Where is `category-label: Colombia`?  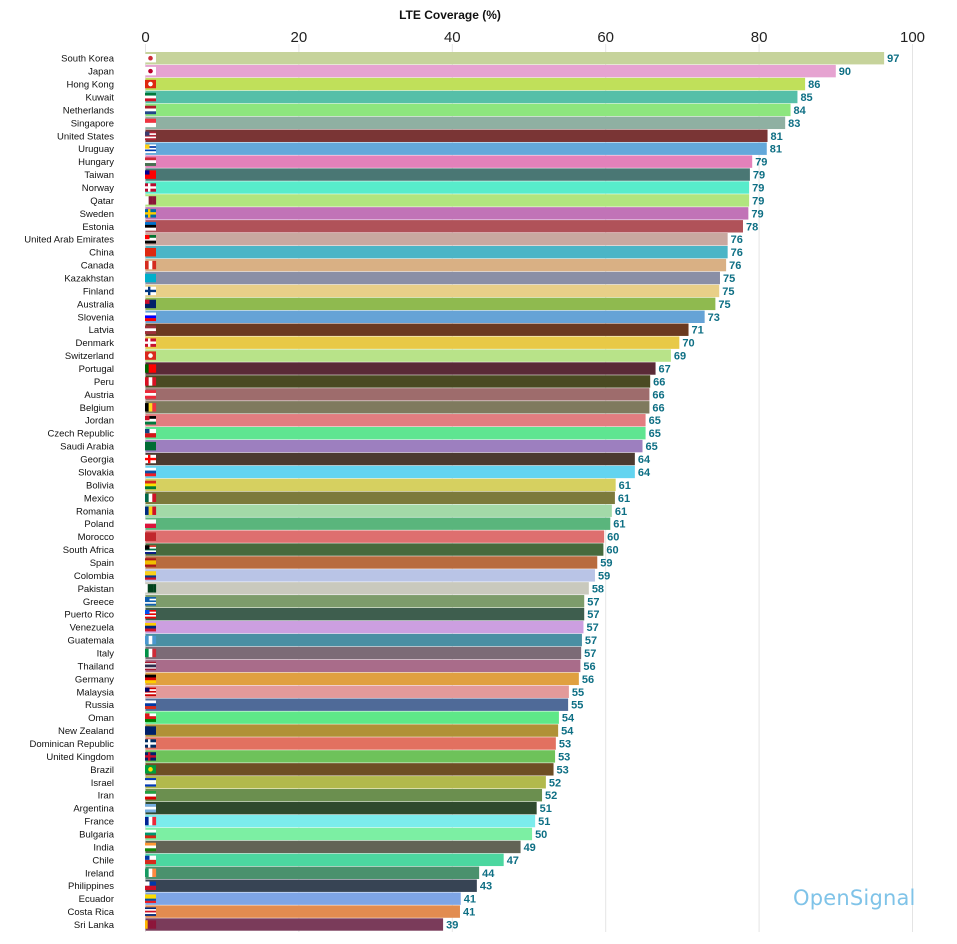 category-label: Colombia is located at coordinates (94, 576).